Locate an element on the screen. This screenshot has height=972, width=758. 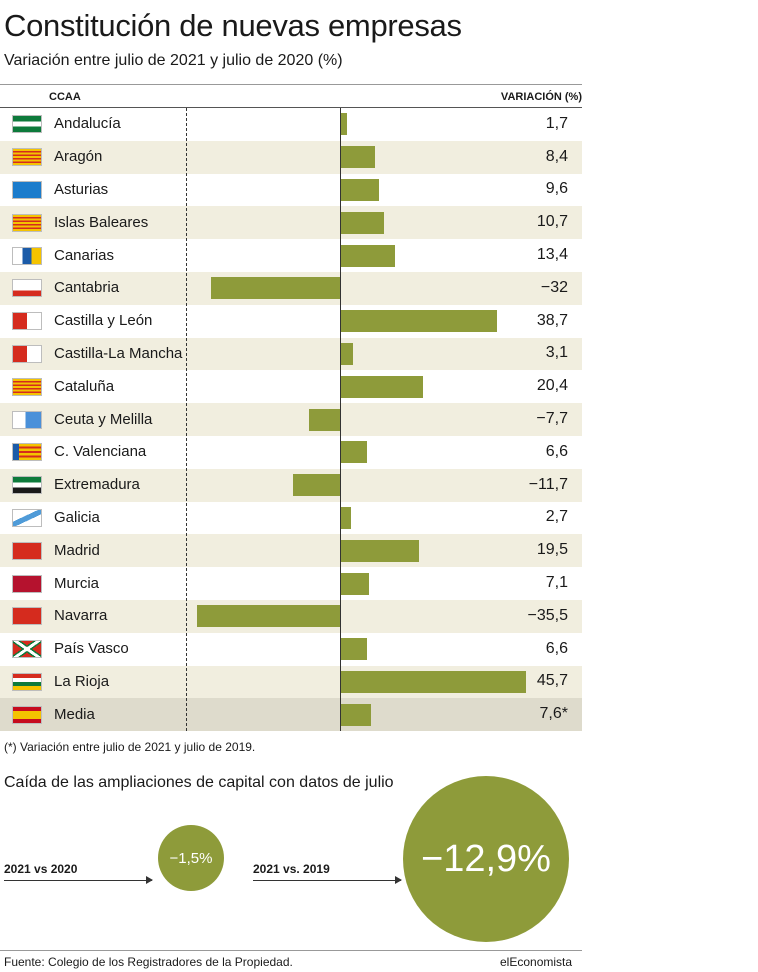
cataluna-flag-icon is located at coordinates (27, 386).